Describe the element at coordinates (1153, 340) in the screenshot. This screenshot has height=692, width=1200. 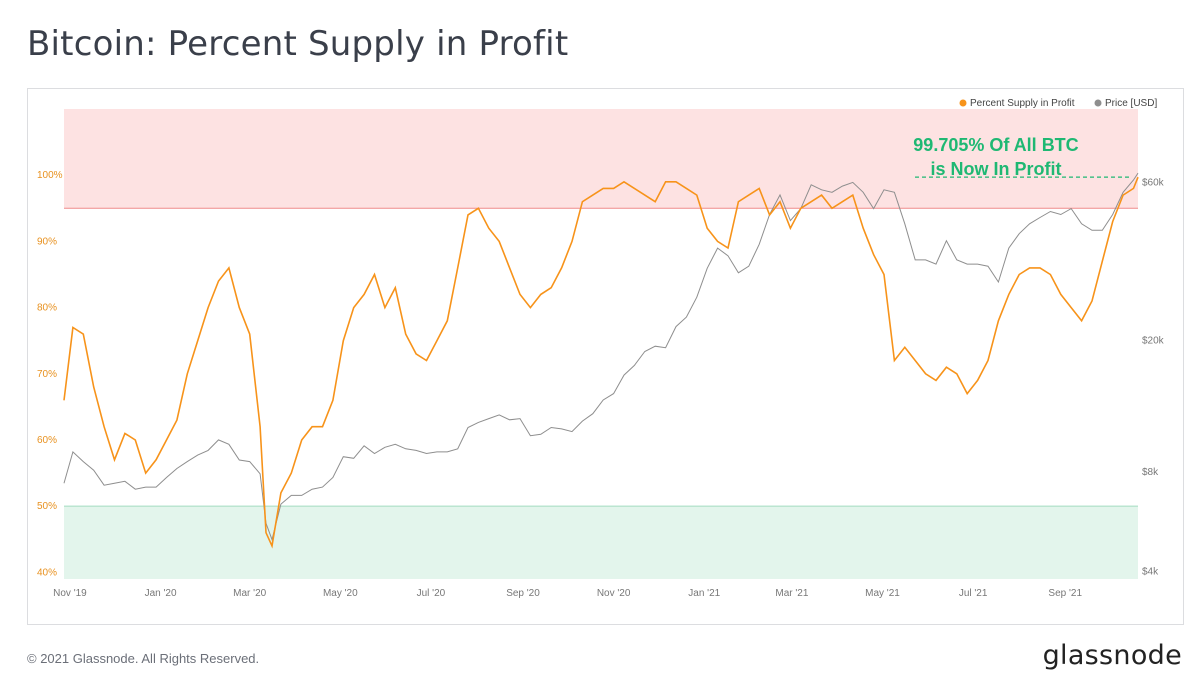
I see `y-right-tick-label: $20k` at that location.